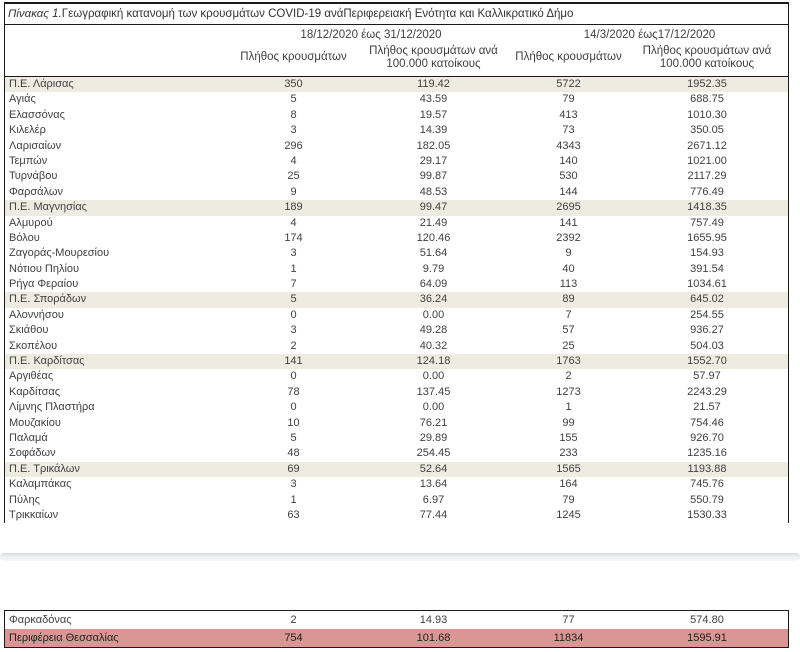  What do you see at coordinates (568, 376) in the screenshot?
I see `cases-period-2-cell: 2` at bounding box center [568, 376].